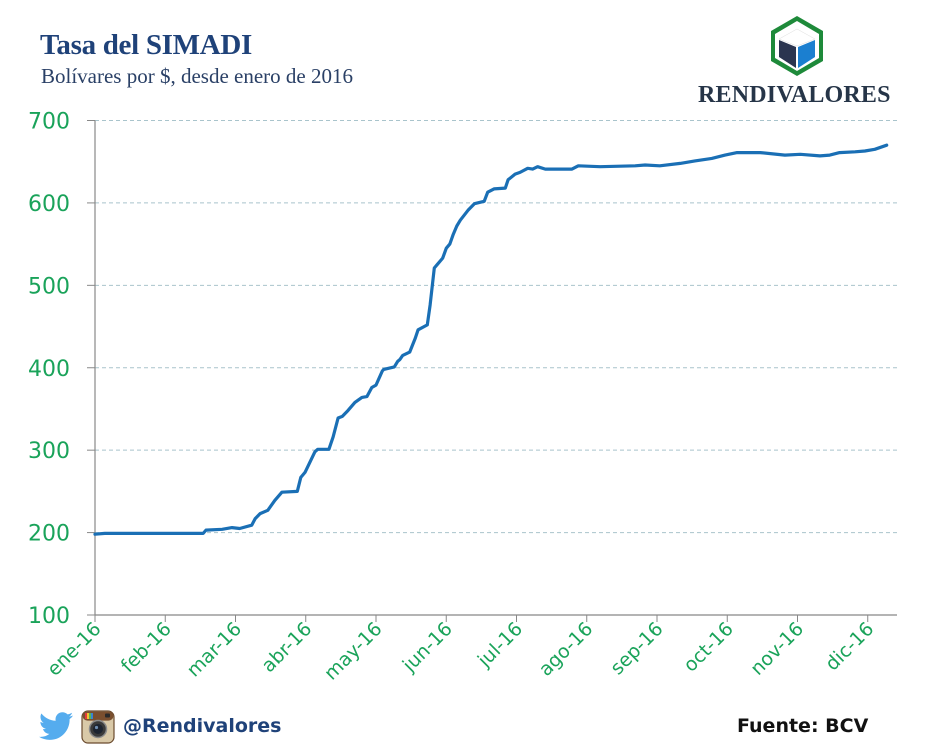  What do you see at coordinates (286, 647) in the screenshot?
I see `x-tick-label: abr-16` at bounding box center [286, 647].